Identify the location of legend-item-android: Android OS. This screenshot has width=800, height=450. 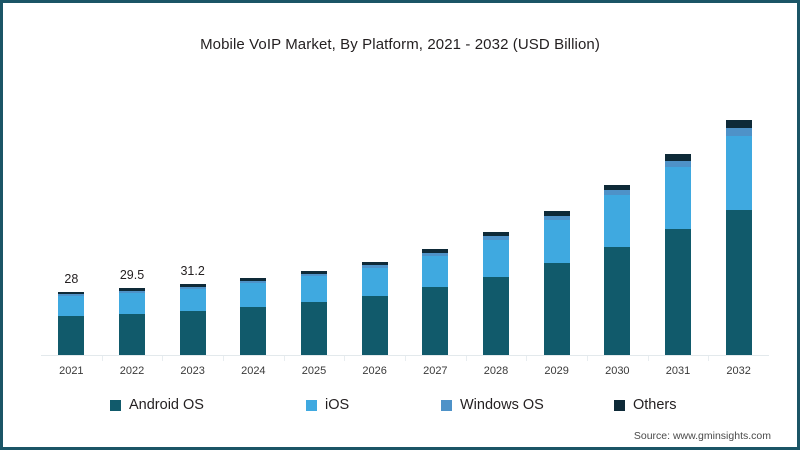
(157, 405).